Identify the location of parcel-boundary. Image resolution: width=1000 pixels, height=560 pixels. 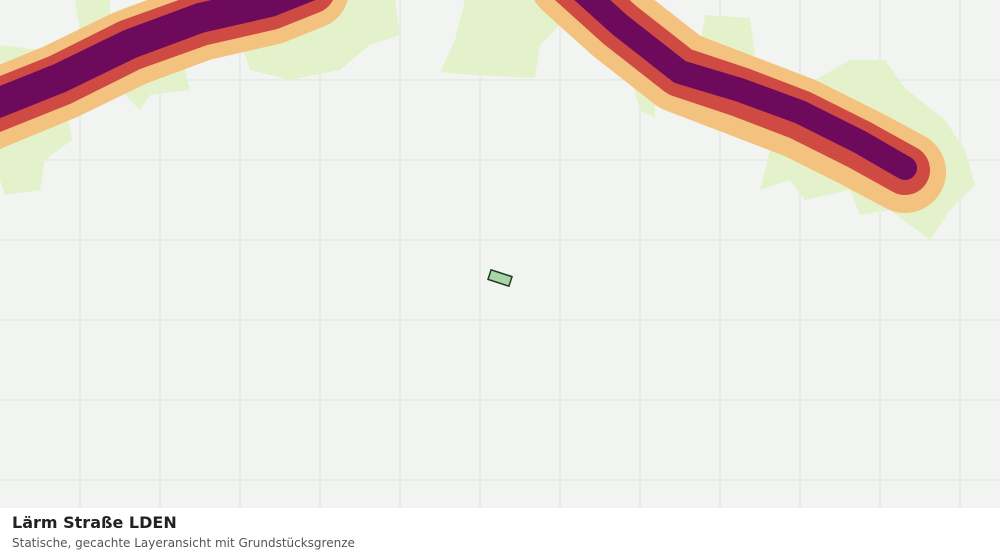
(500, 278).